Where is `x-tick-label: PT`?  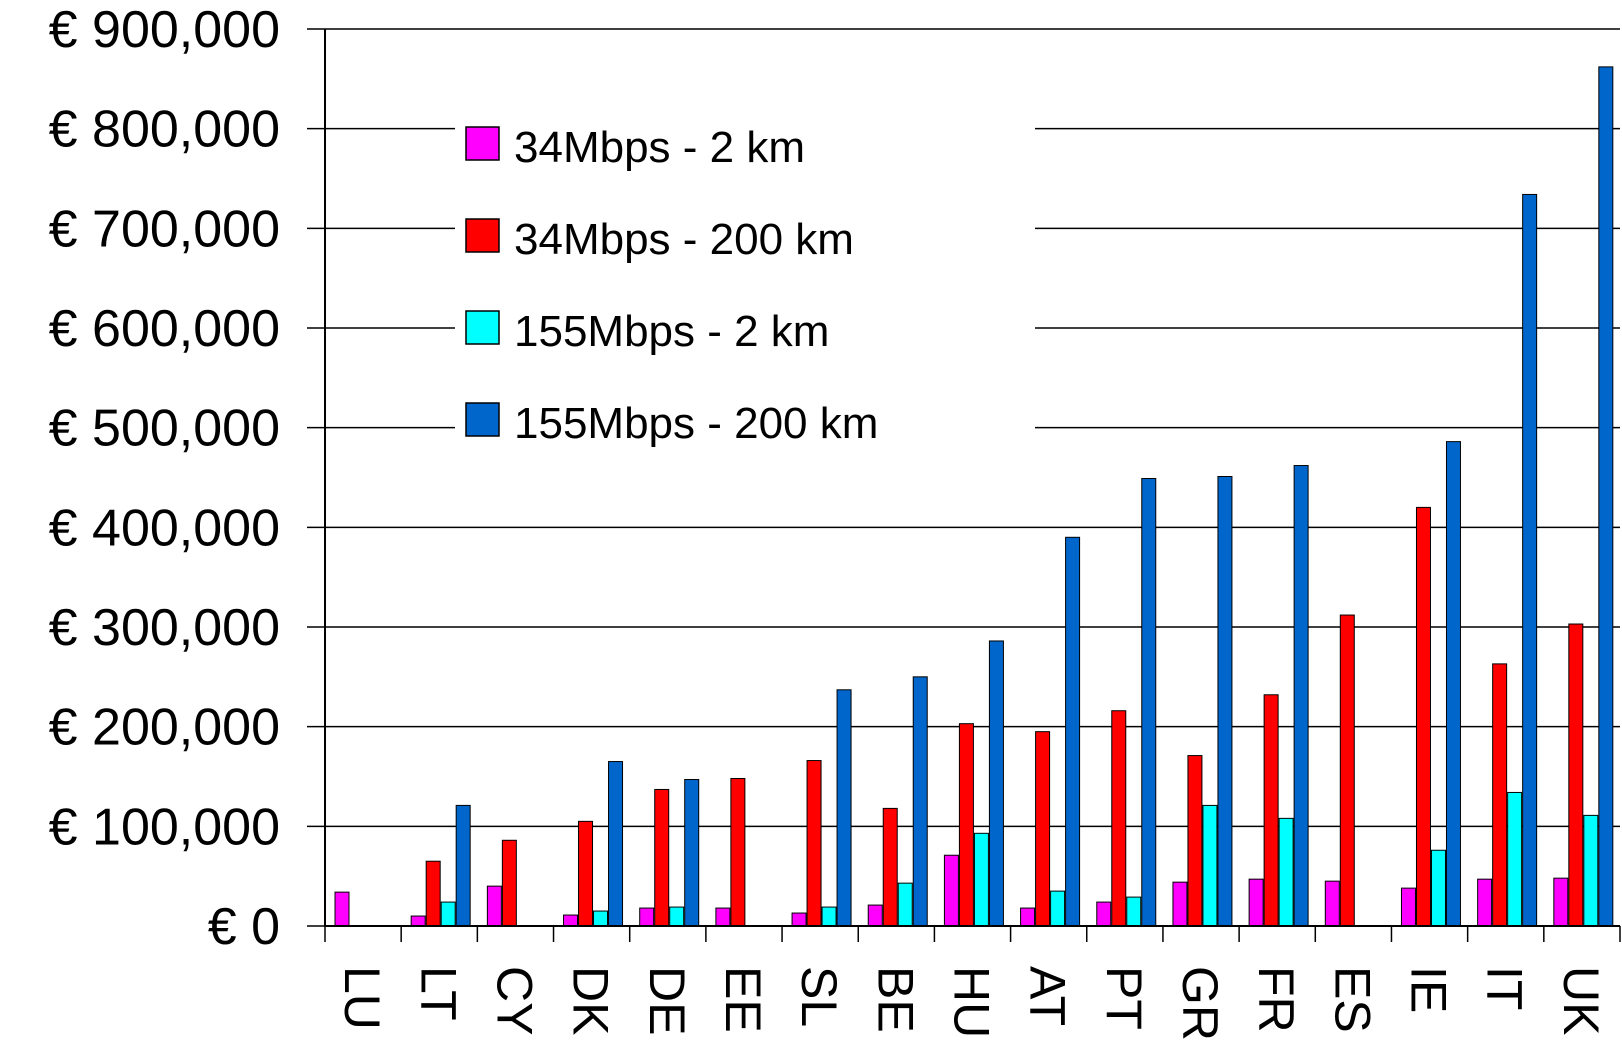 x-tick-label: PT is located at coordinates (1124, 998).